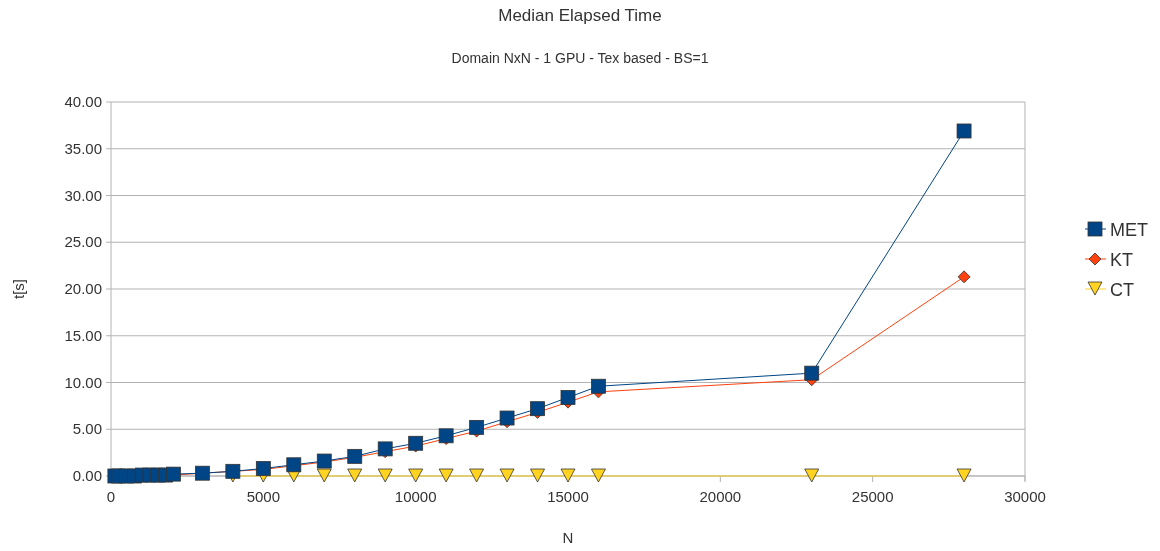  Describe the element at coordinates (83, 288) in the screenshot. I see `y-tick-label: 20.00` at that location.